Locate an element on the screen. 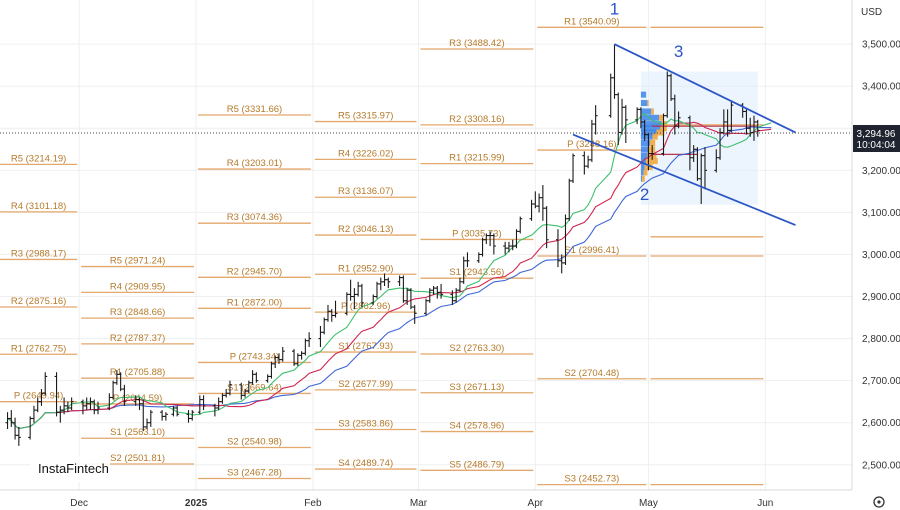 The width and height of the screenshot is (900, 510). pivot-label: P (2649.94) is located at coordinates (38, 396).